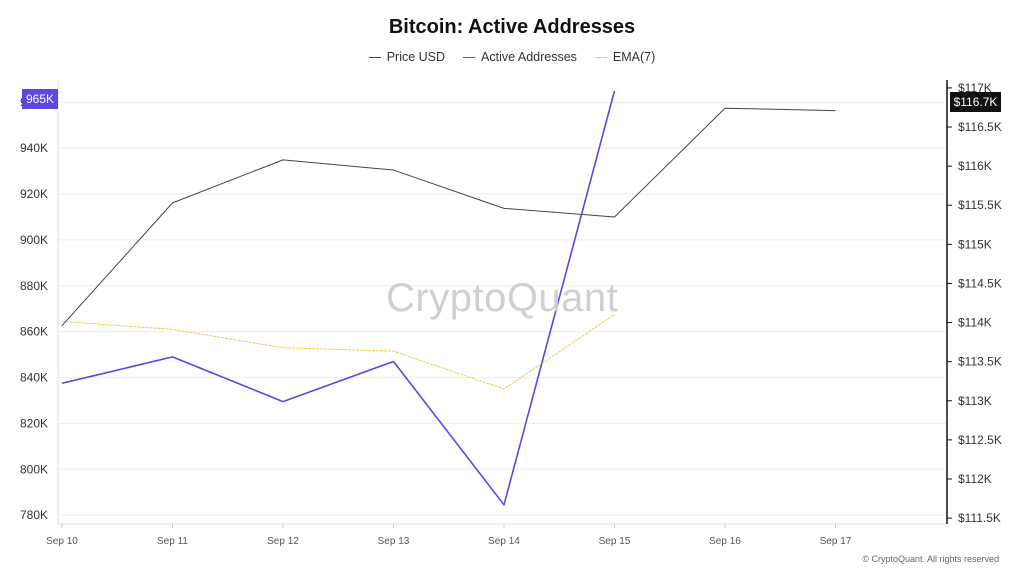 Image resolution: width=1024 pixels, height=576 pixels. Describe the element at coordinates (975, 479) in the screenshot. I see `right-axis-tick-label: $112K` at that location.